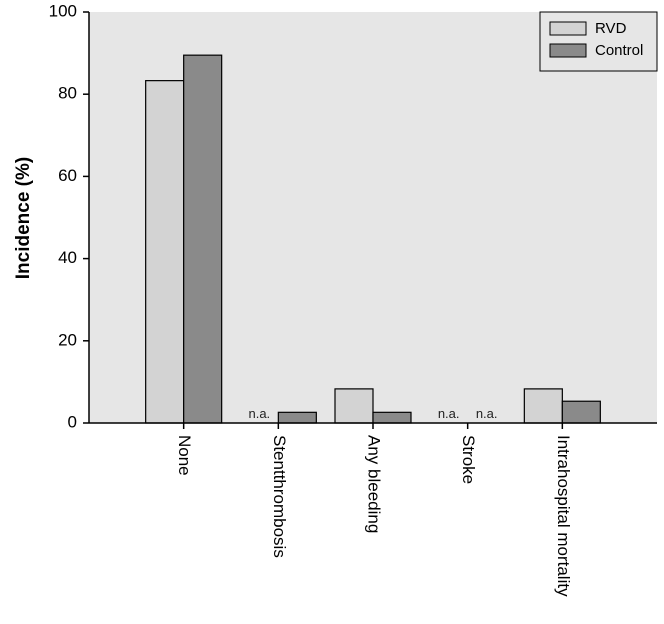 This screenshot has width=664, height=624. I want to click on legend-items: RVD Control, so click(596, 39).